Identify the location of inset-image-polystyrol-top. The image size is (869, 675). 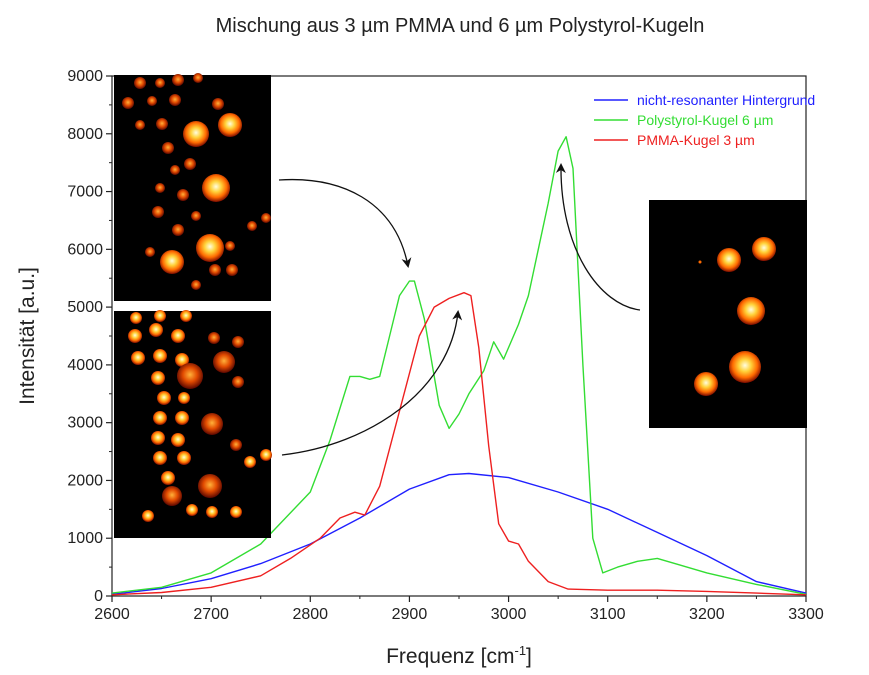
(192, 187).